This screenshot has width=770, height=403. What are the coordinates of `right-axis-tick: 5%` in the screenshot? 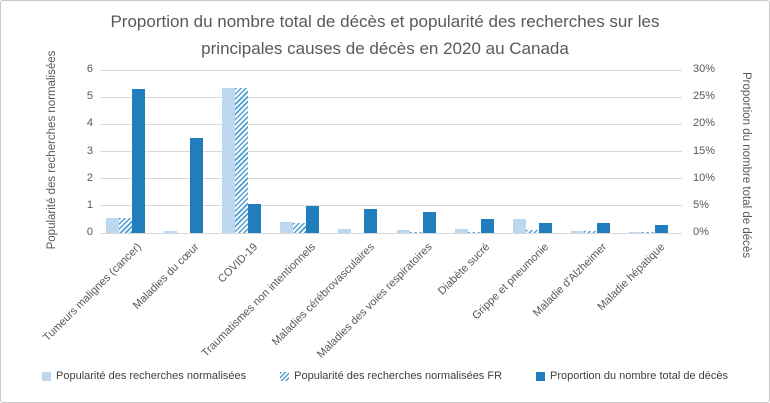 It's located at (701, 204).